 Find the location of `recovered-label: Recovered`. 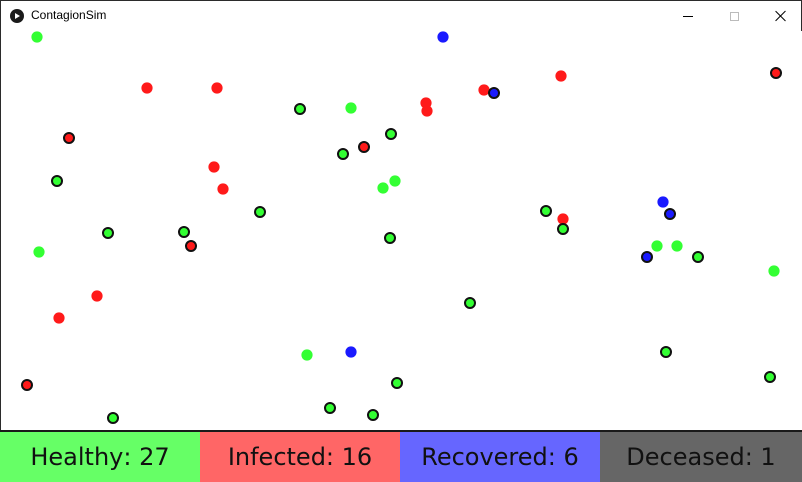

recovered-label: Recovered is located at coordinates (484, 457).